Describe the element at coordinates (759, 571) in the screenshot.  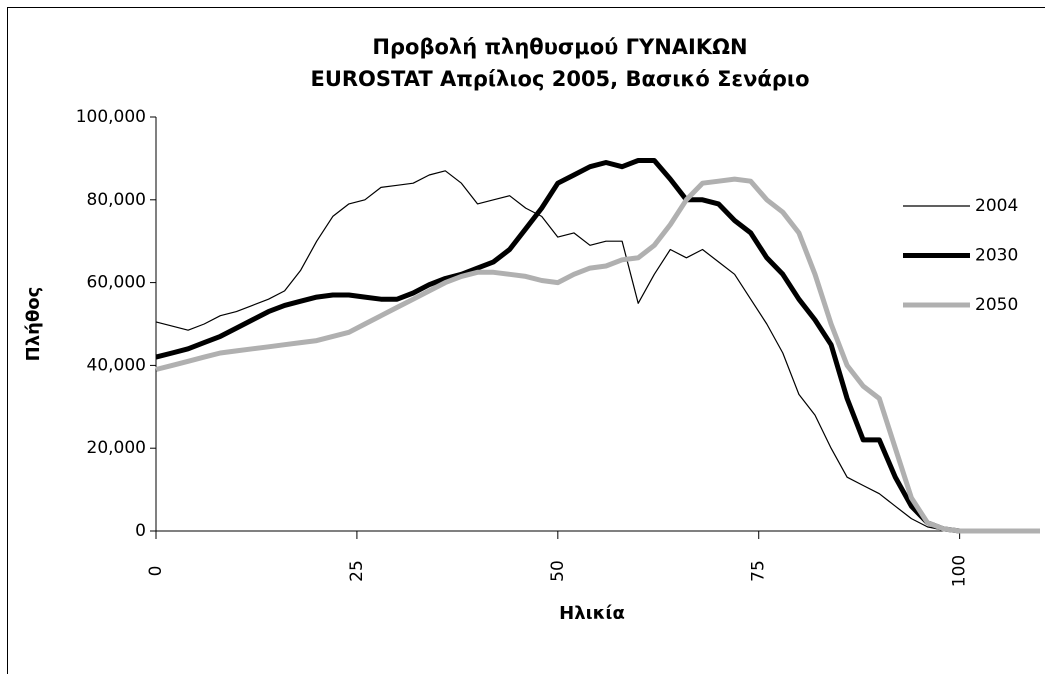
I see `x-tick-label: 75` at that location.